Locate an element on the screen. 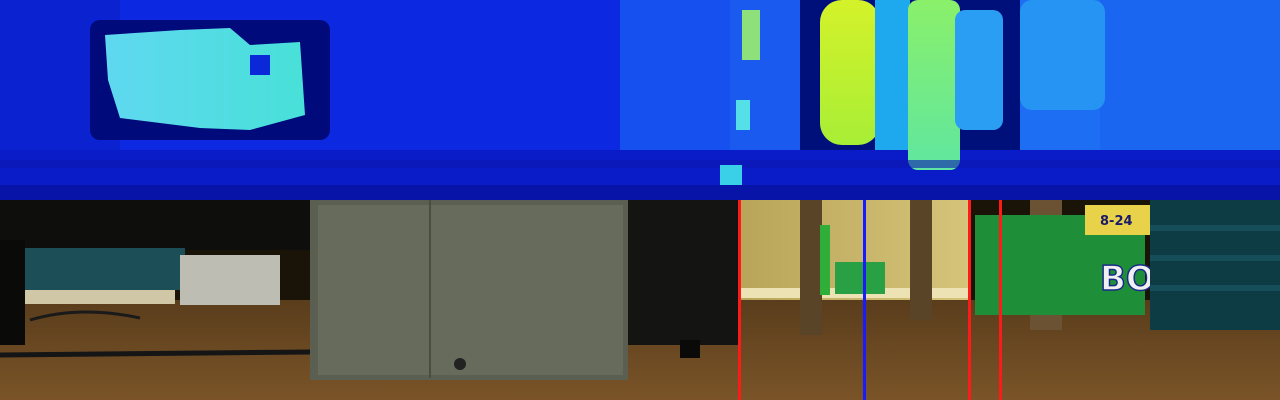 This screenshot has height=400, width=1280. blue-marker-line is located at coordinates (864, 300).